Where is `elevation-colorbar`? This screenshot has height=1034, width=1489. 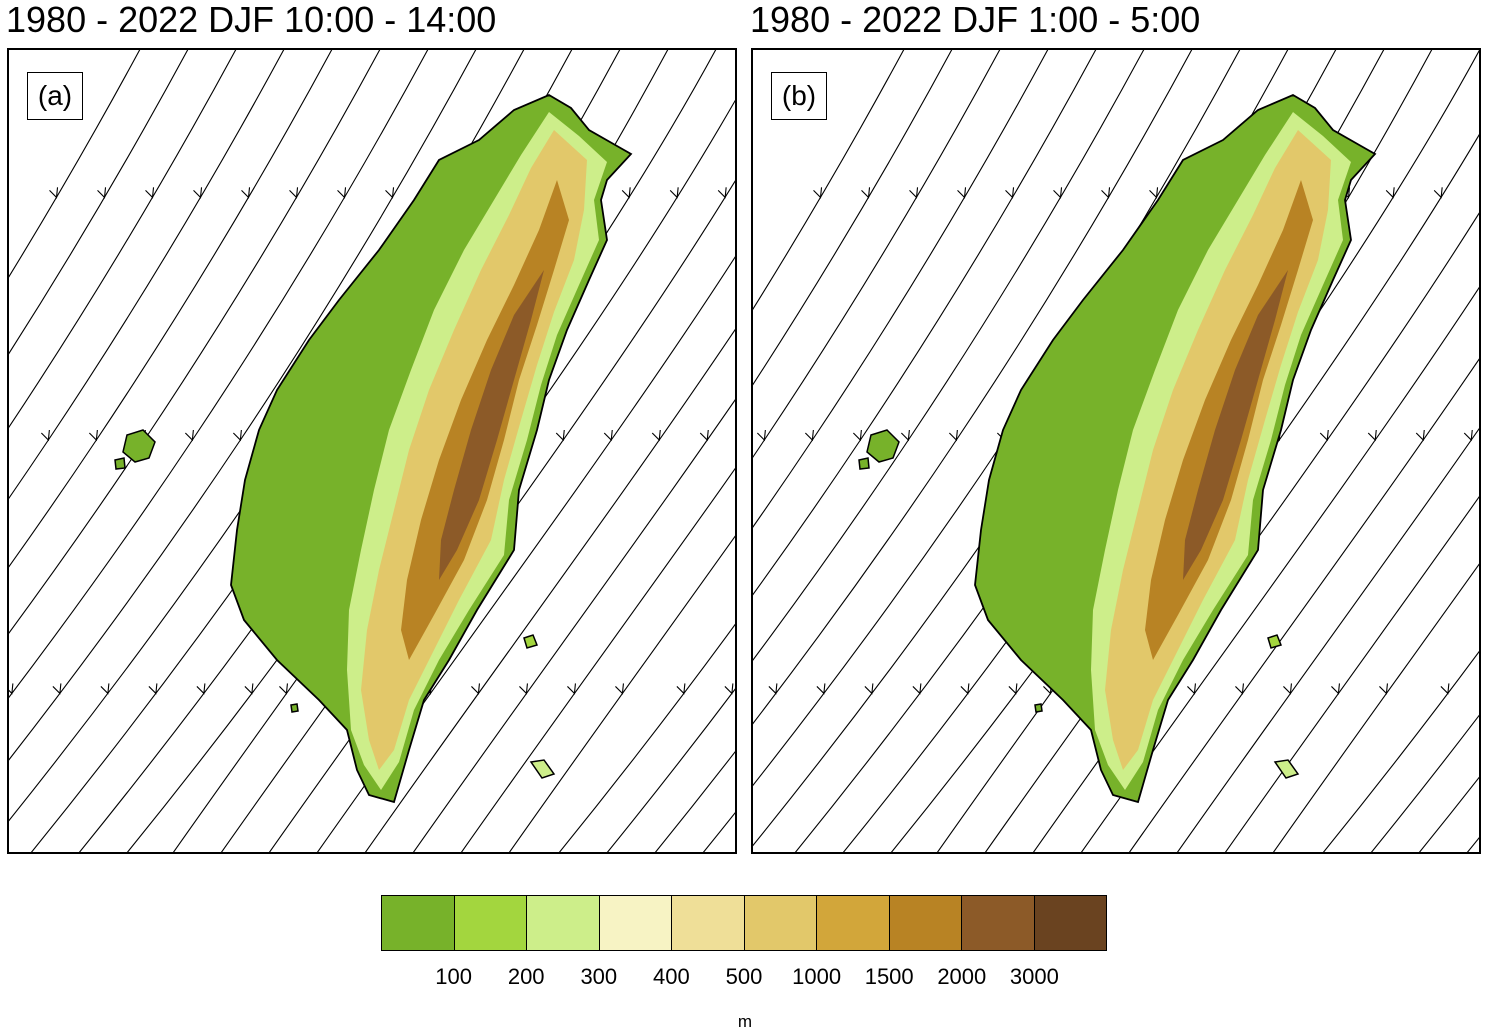
elevation-colorbar is located at coordinates (744, 923).